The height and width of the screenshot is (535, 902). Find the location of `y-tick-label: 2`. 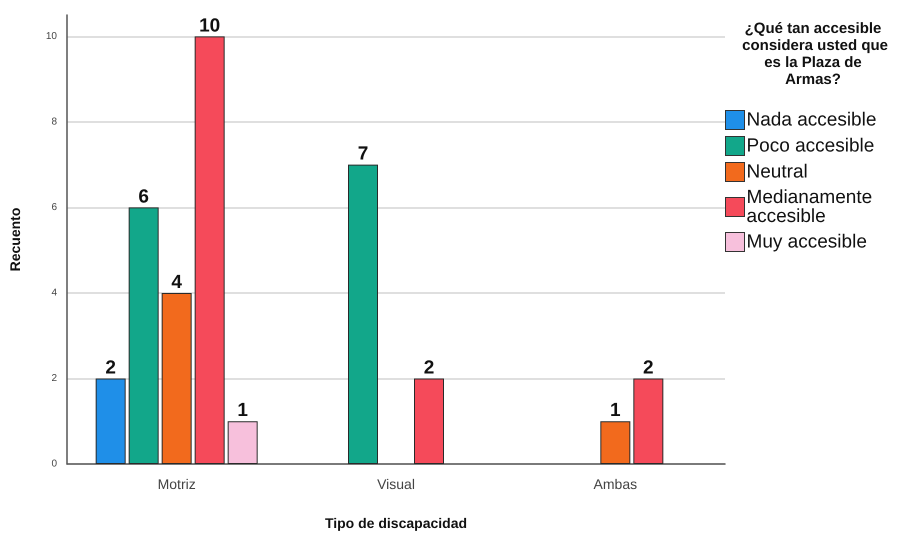

y-tick-label: 2 is located at coordinates (54, 378).